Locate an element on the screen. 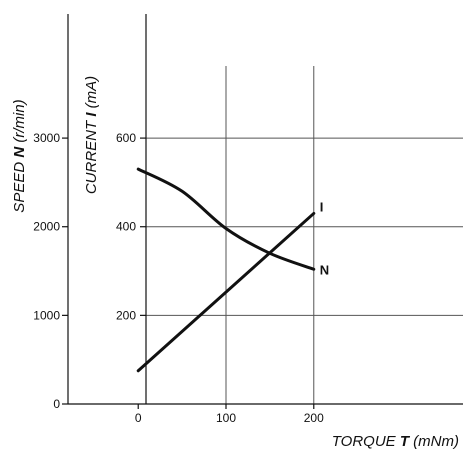 The width and height of the screenshot is (463, 453). torque-tick-label: 0 is located at coordinates (138, 418).